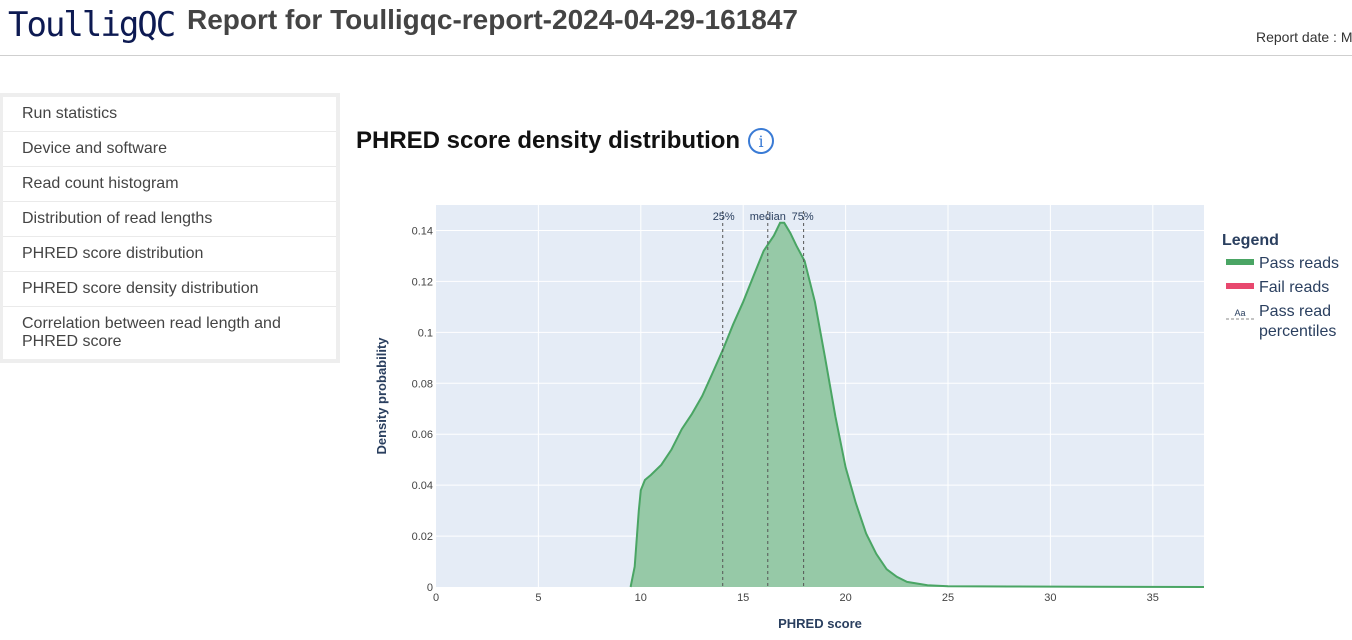  I want to click on x-axis-title: PHRED score, so click(820, 623).